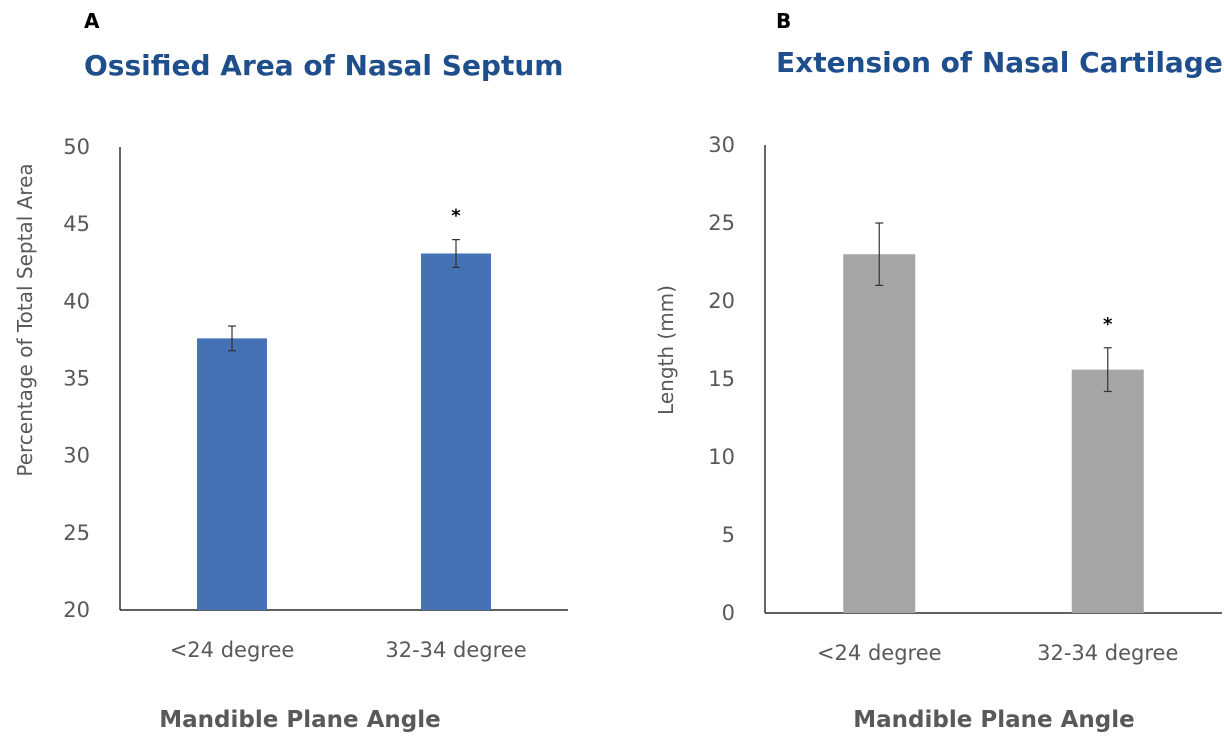  What do you see at coordinates (999, 62) in the screenshot?
I see `panel-b-title: Extension of Nasal Cartilage` at bounding box center [999, 62].